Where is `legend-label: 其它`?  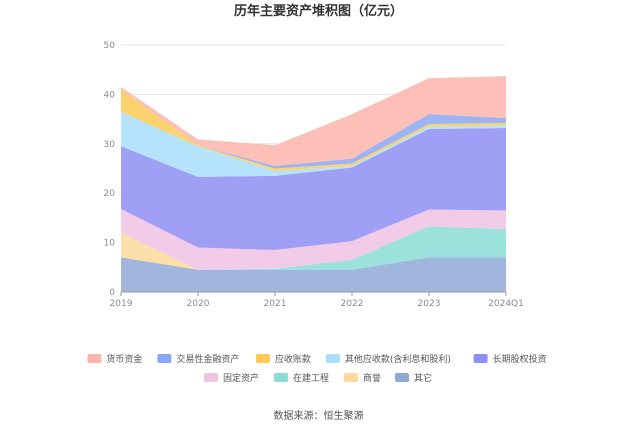 legend-label: 其它 is located at coordinates (423, 378).